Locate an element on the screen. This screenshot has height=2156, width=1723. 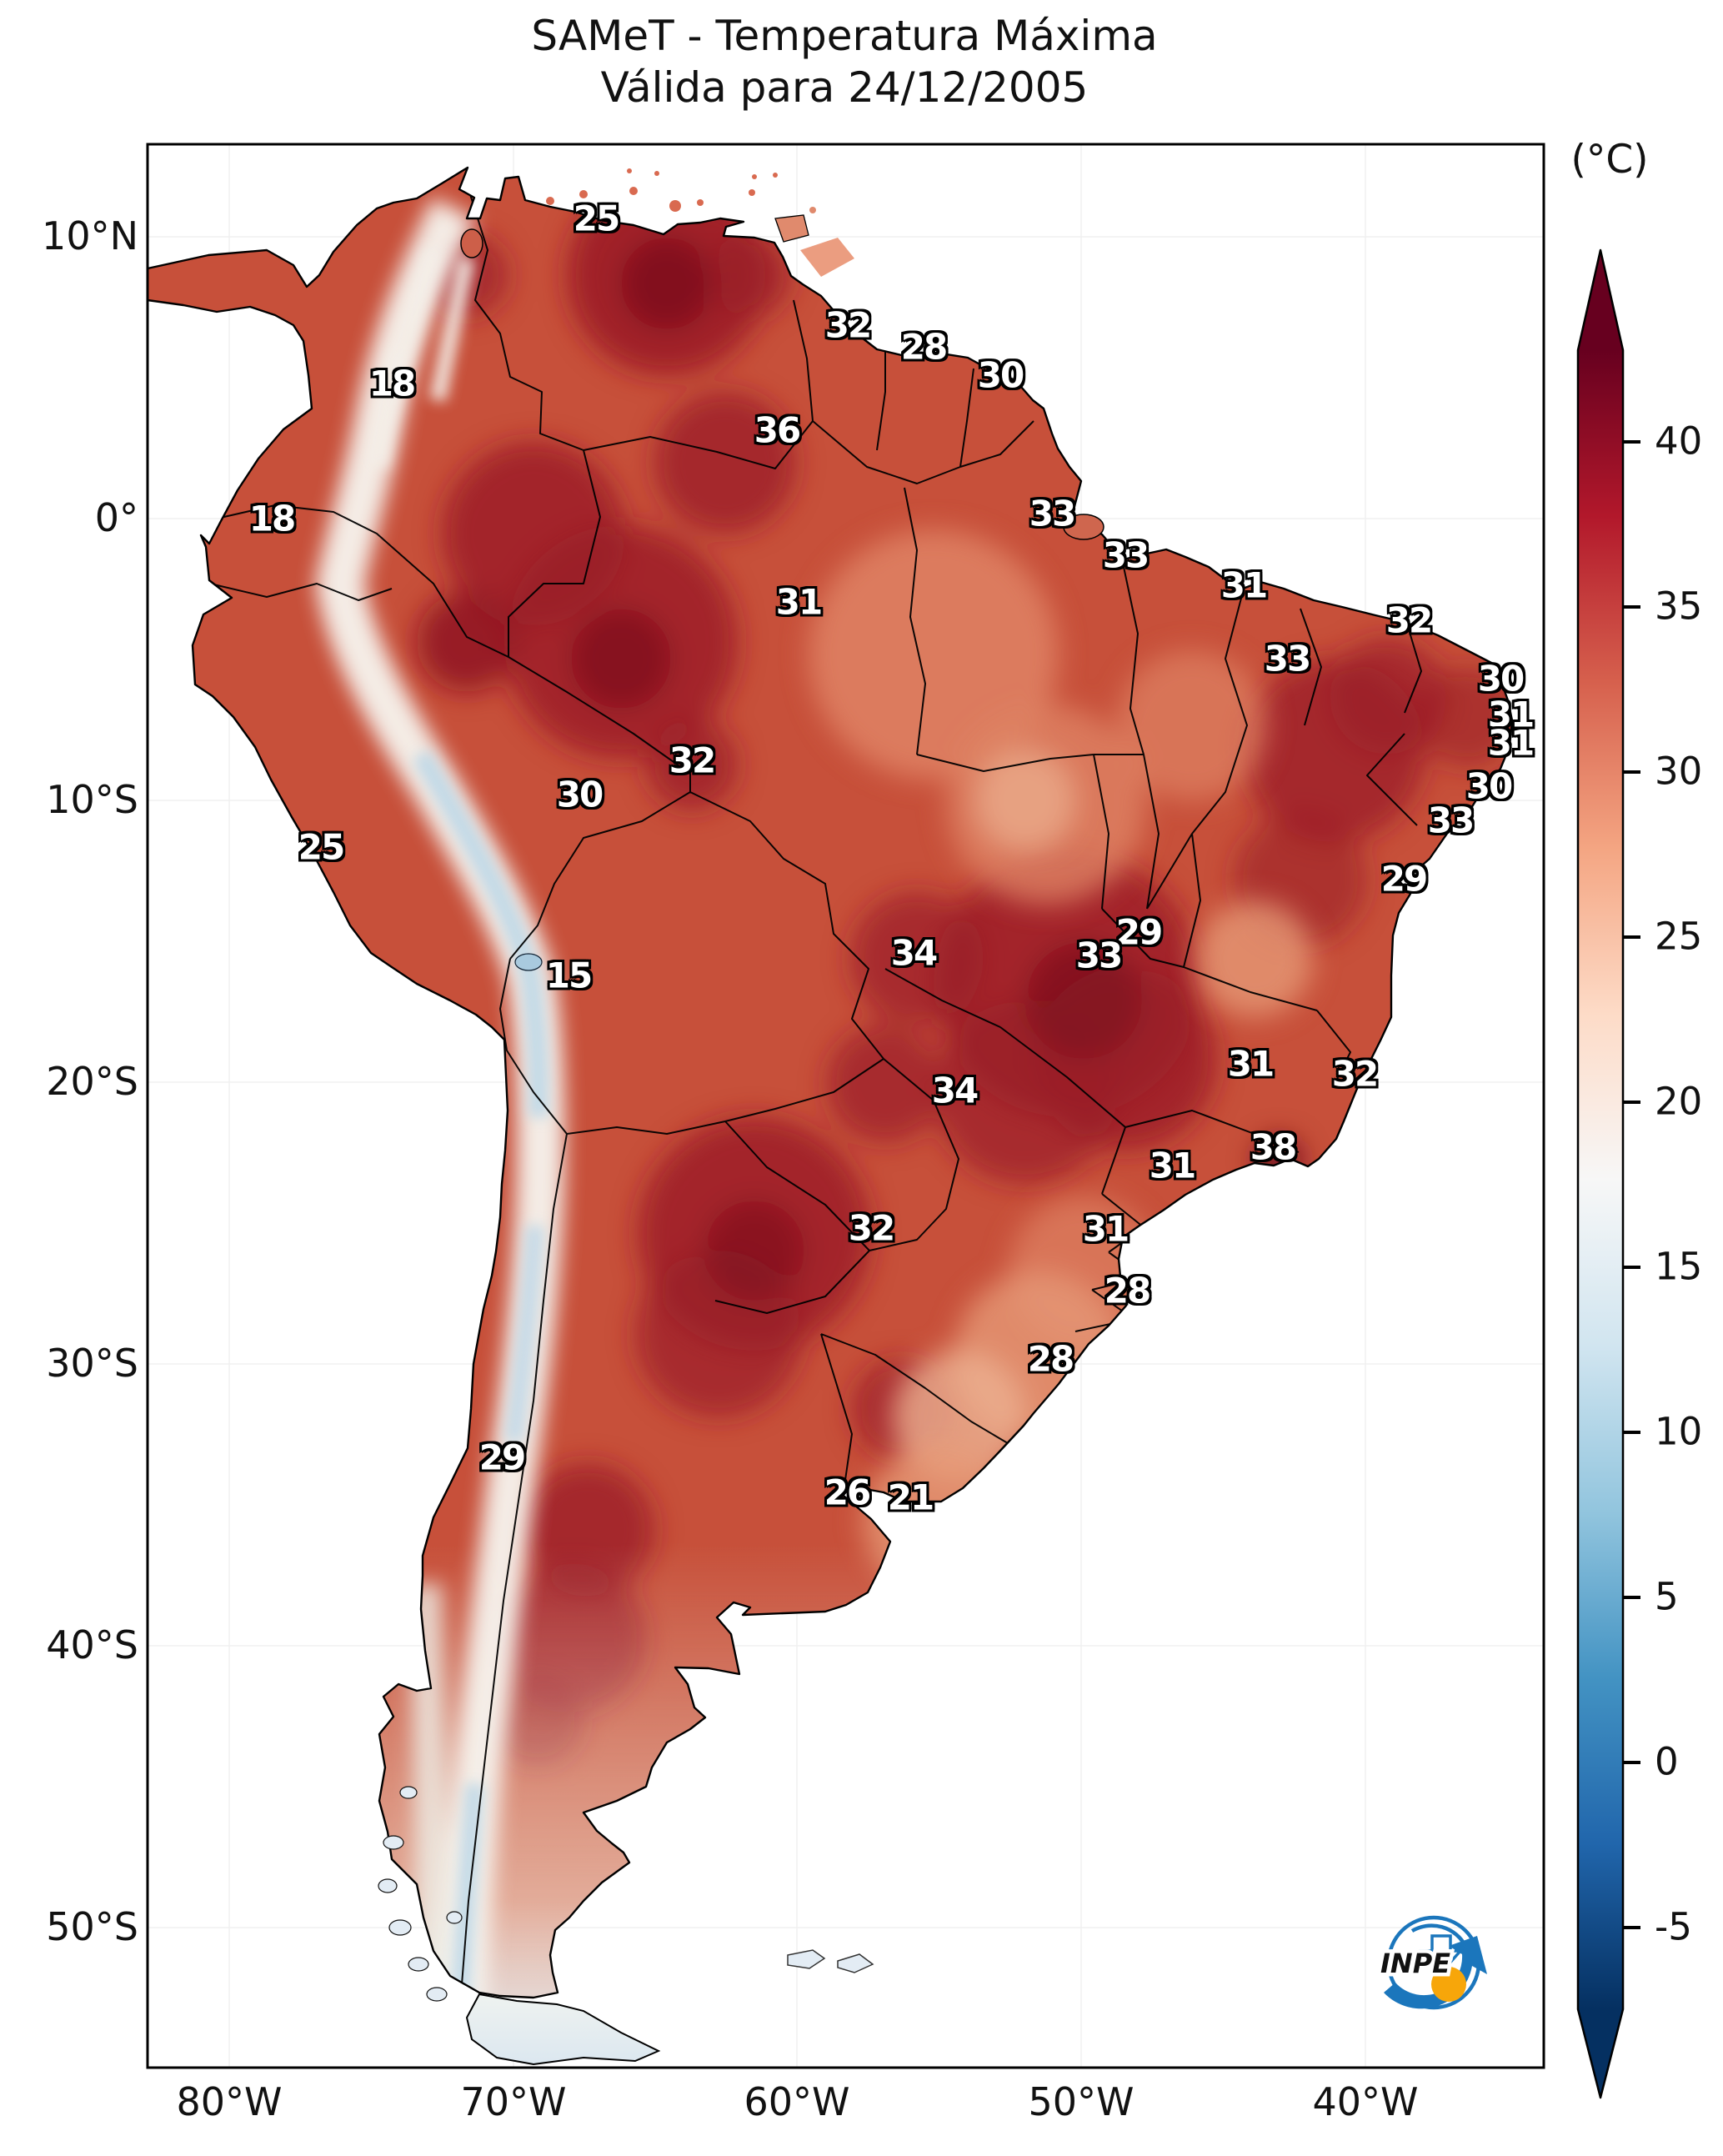
figure-subtitle: Válida para 24/12/2005 is located at coordinates (844, 87).